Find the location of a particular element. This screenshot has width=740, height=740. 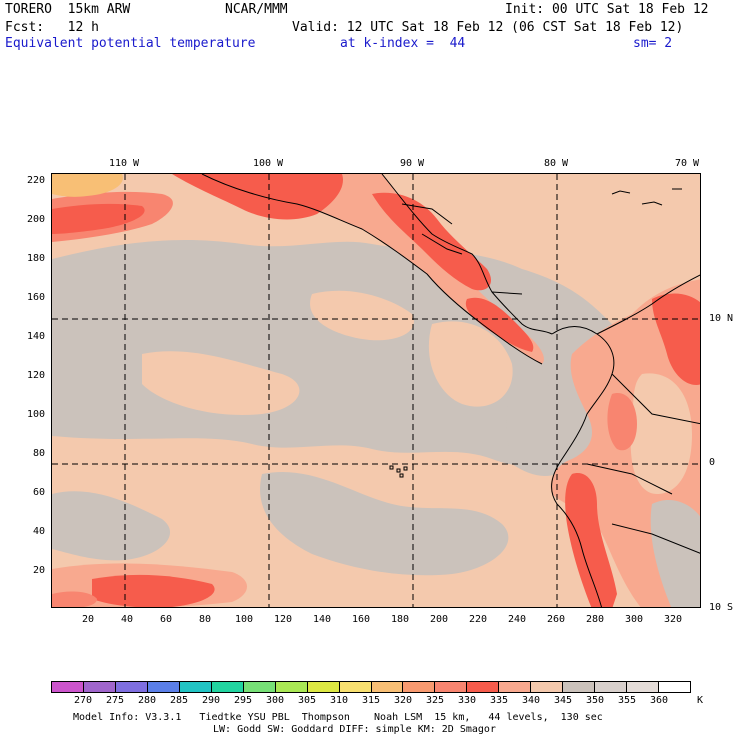

x-tick: 240 is located at coordinates (517, 619).